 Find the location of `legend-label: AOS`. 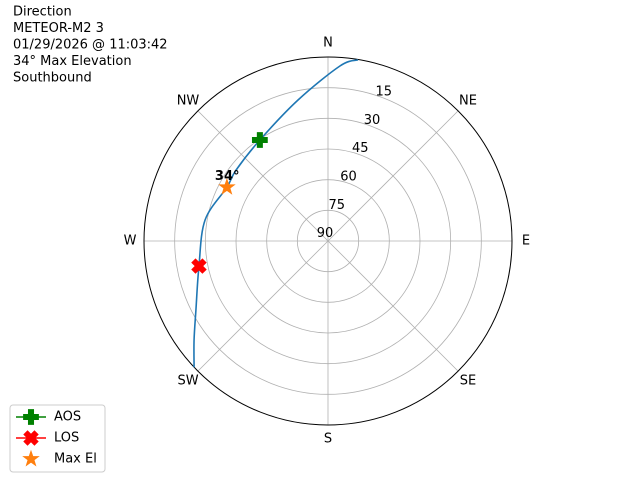

legend-label: AOS is located at coordinates (67, 417).